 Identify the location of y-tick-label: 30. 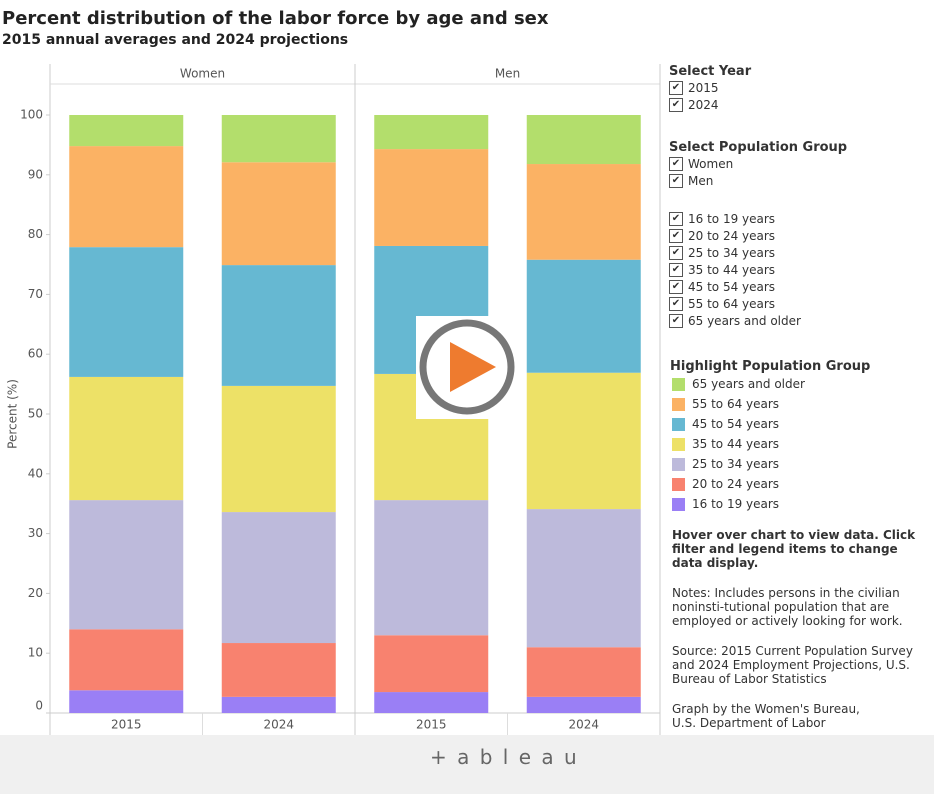
(35, 533).